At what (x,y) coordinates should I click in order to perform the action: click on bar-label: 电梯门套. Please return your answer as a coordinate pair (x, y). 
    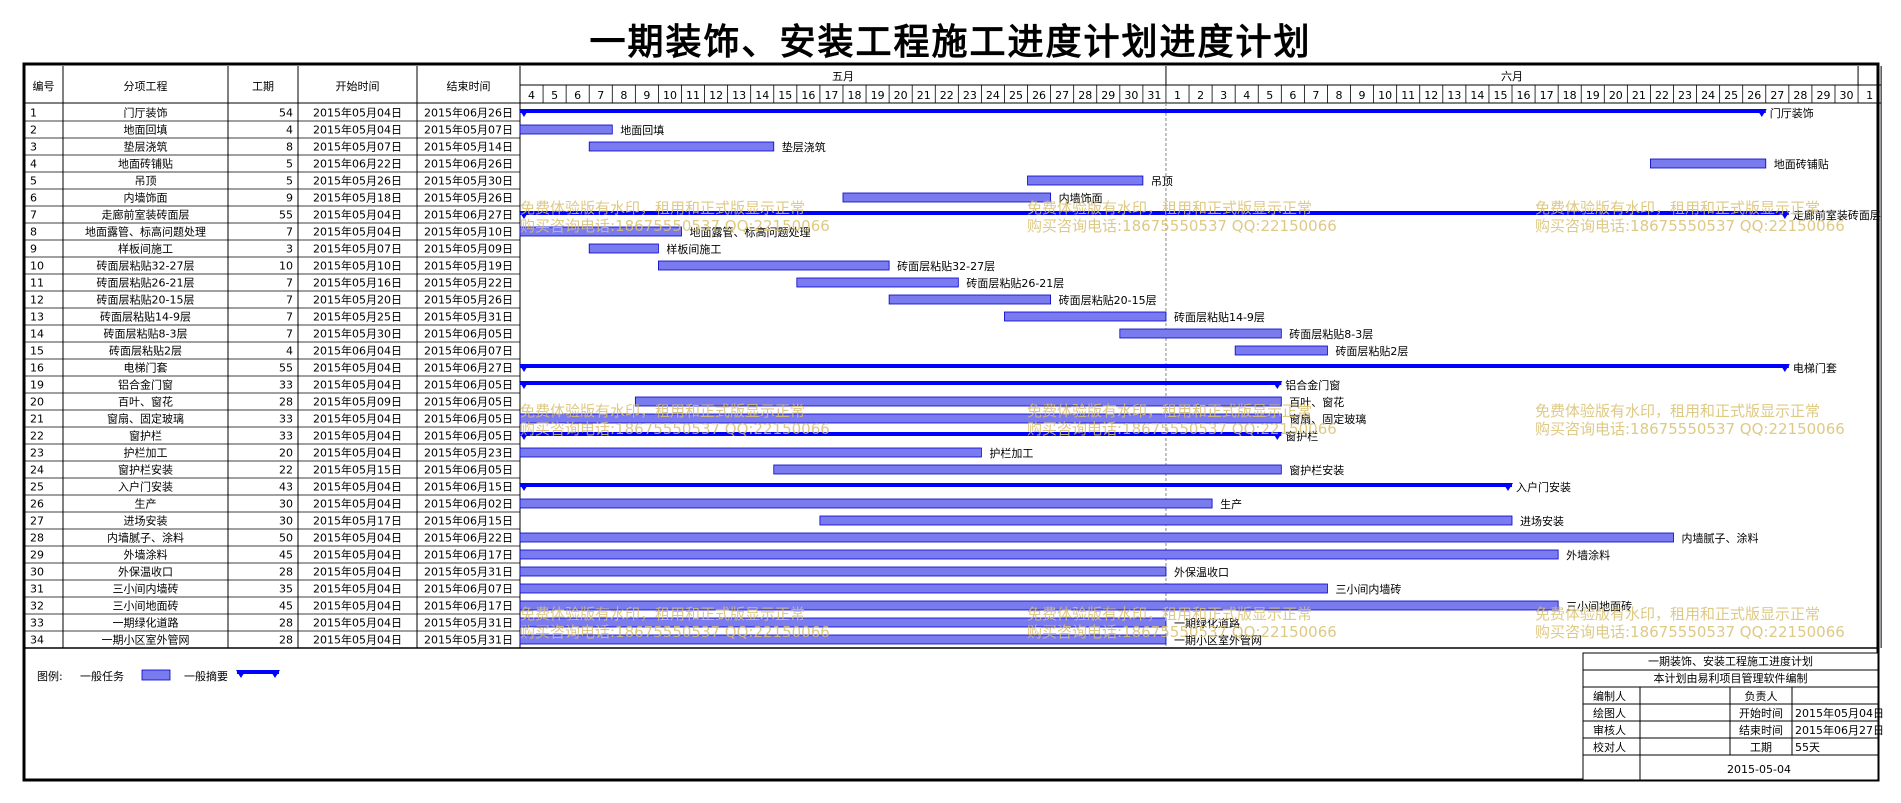
    Looking at the image, I should click on (1815, 368).